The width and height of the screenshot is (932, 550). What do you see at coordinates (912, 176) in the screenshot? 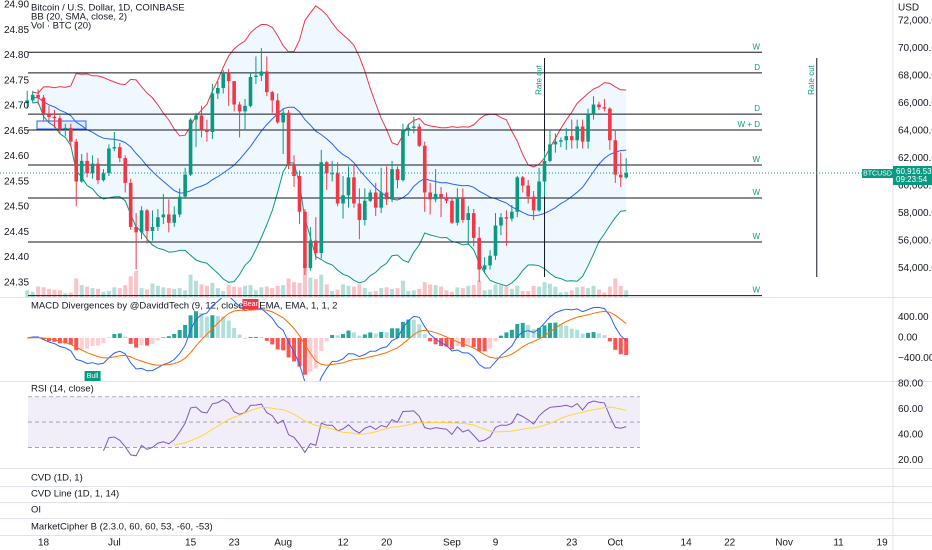
I see `price-tag` at bounding box center [912, 176].